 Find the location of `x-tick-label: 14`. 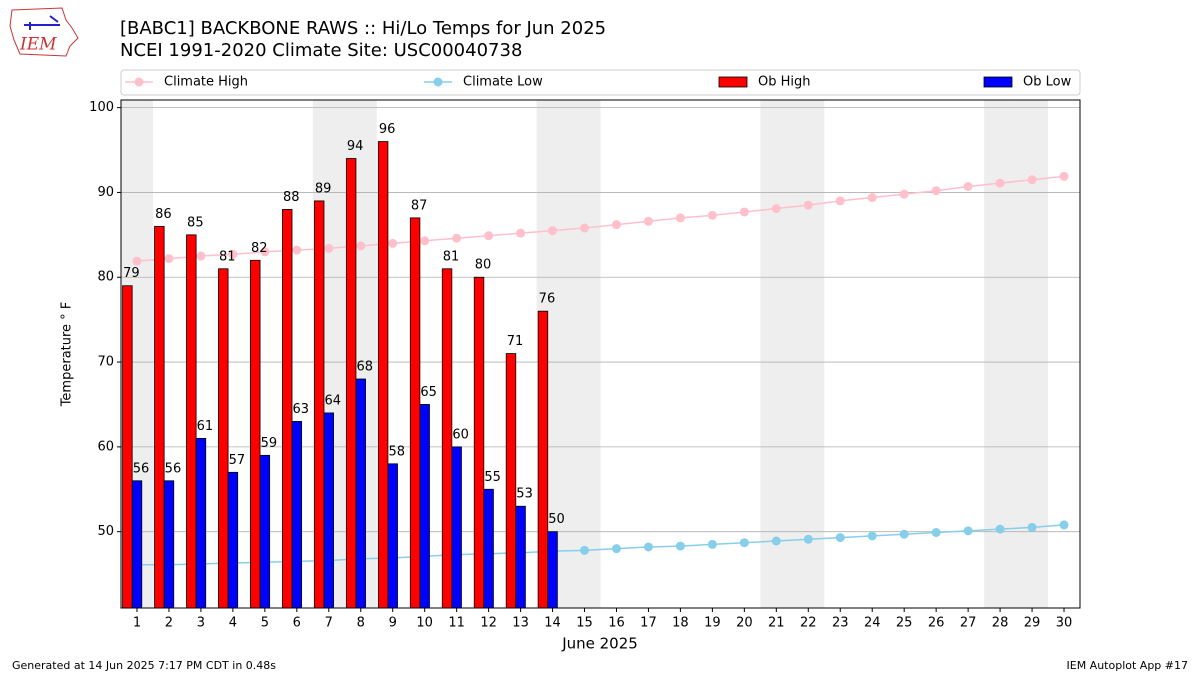

x-tick-label: 14 is located at coordinates (552, 623).